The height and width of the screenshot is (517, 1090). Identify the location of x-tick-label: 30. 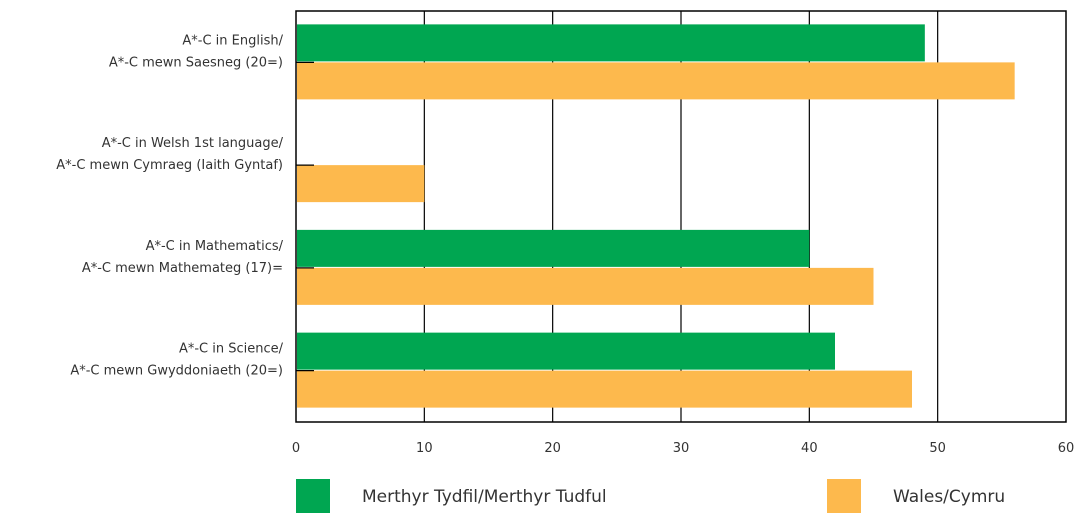
(681, 448).